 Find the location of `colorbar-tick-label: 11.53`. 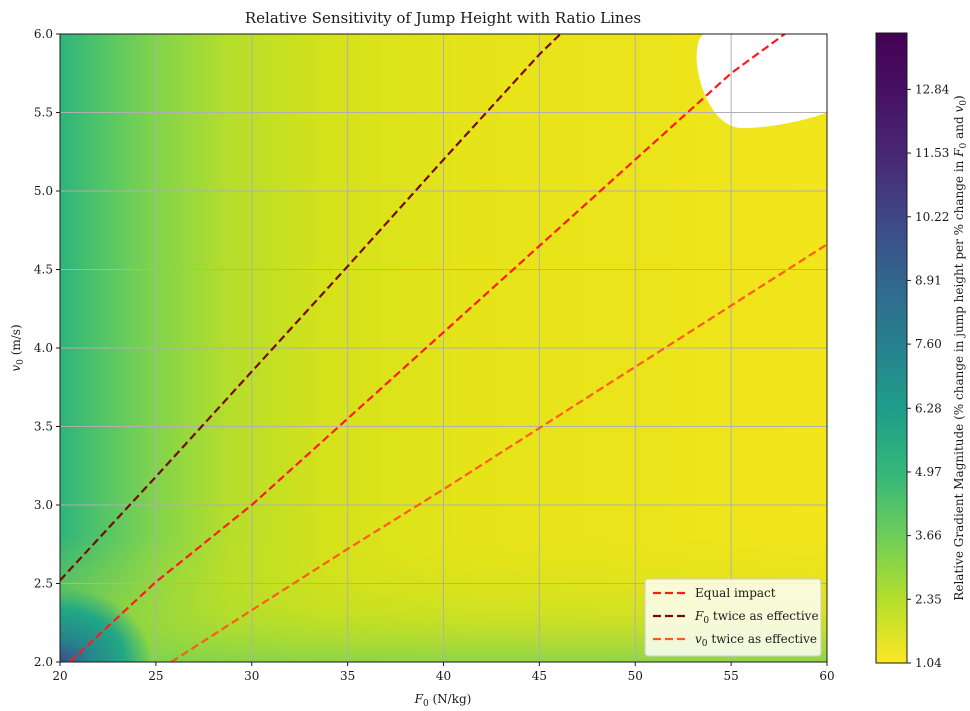

colorbar-tick-label: 11.53 is located at coordinates (932, 153).